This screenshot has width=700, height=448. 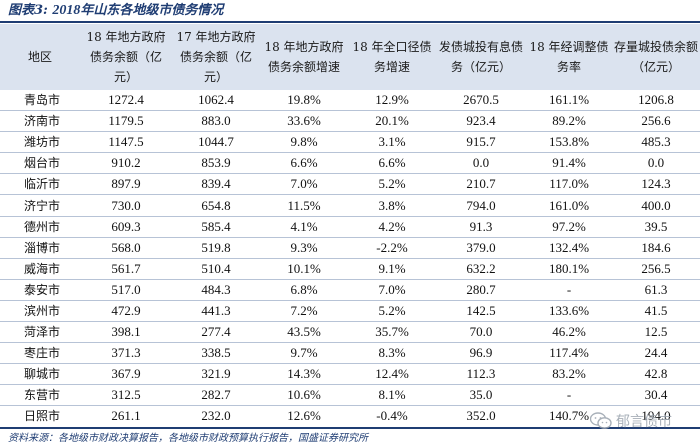 What do you see at coordinates (392, 163) in the screenshot?
I see `cell-total-debt-growth: 6.6%` at bounding box center [392, 163].